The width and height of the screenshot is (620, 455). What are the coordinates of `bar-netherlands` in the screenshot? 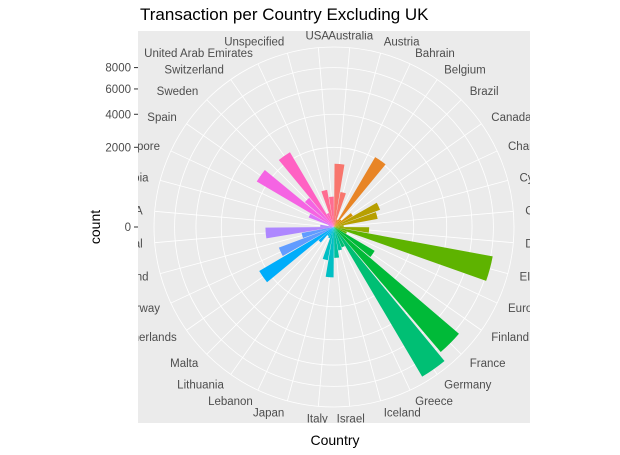 It's located at (296, 255).